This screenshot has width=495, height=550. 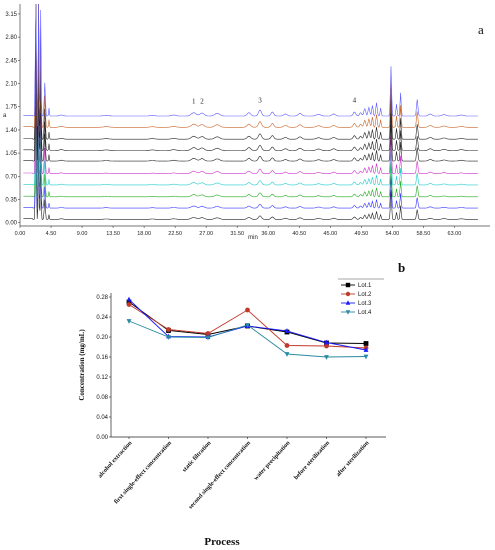 I want to click on x-tick-label: 18.00, so click(x=144, y=234).